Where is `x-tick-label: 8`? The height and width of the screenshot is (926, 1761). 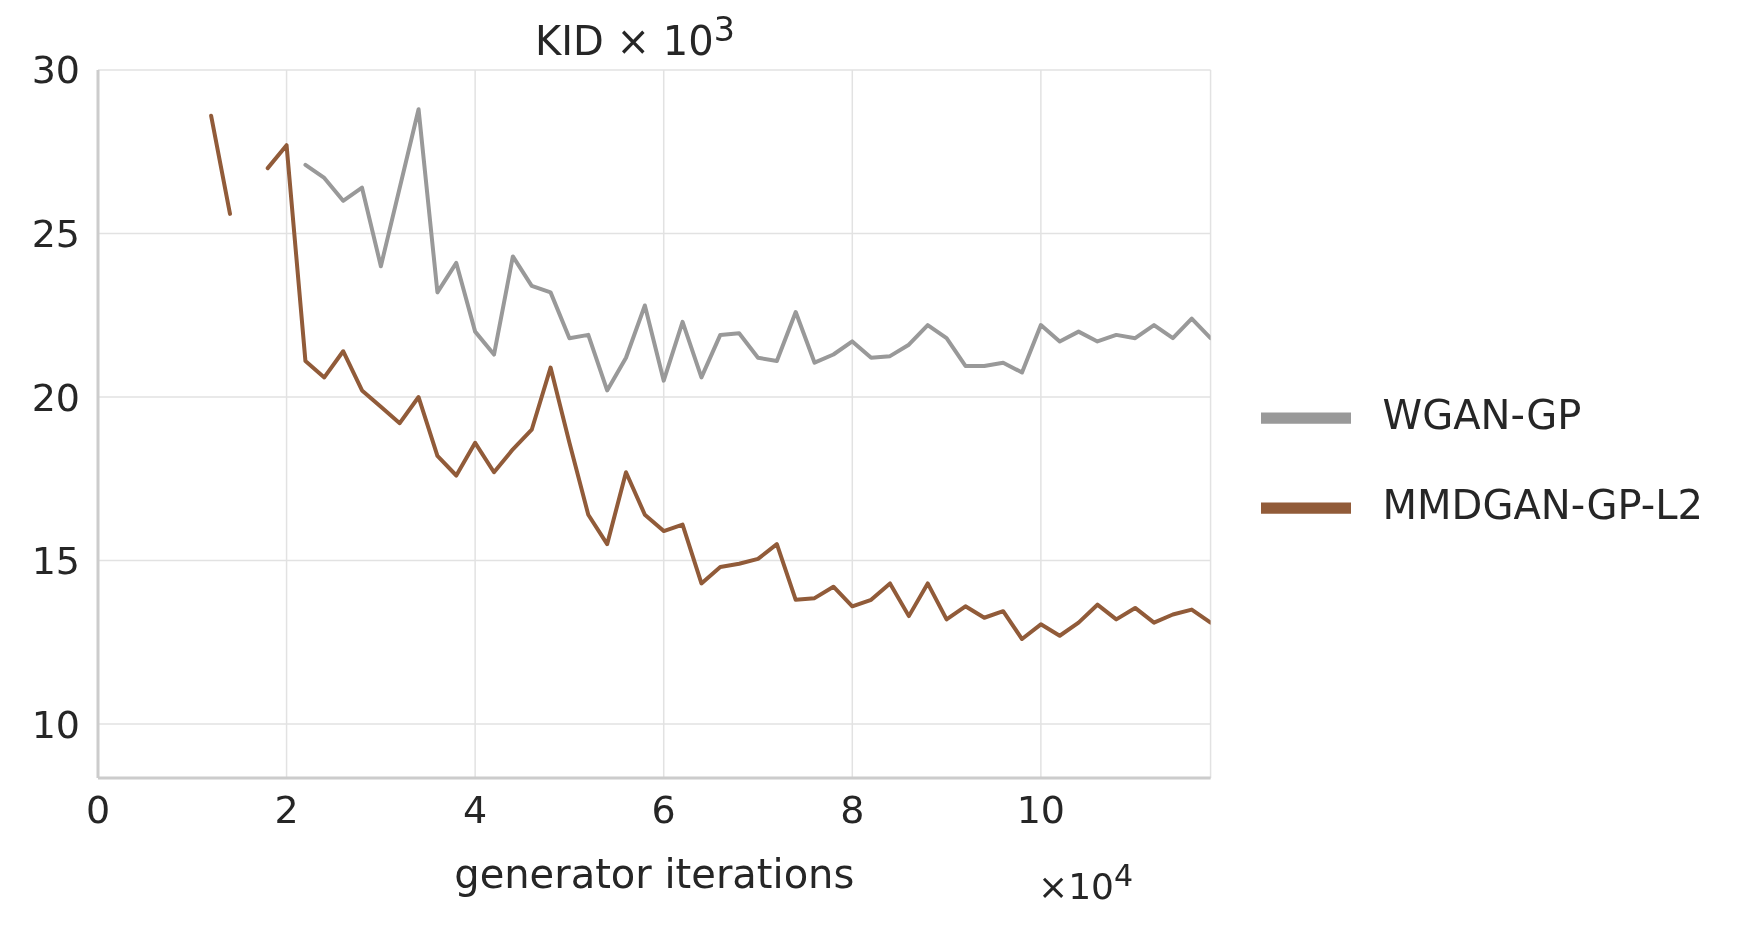
x-tick-label: 8 is located at coordinates (852, 809).